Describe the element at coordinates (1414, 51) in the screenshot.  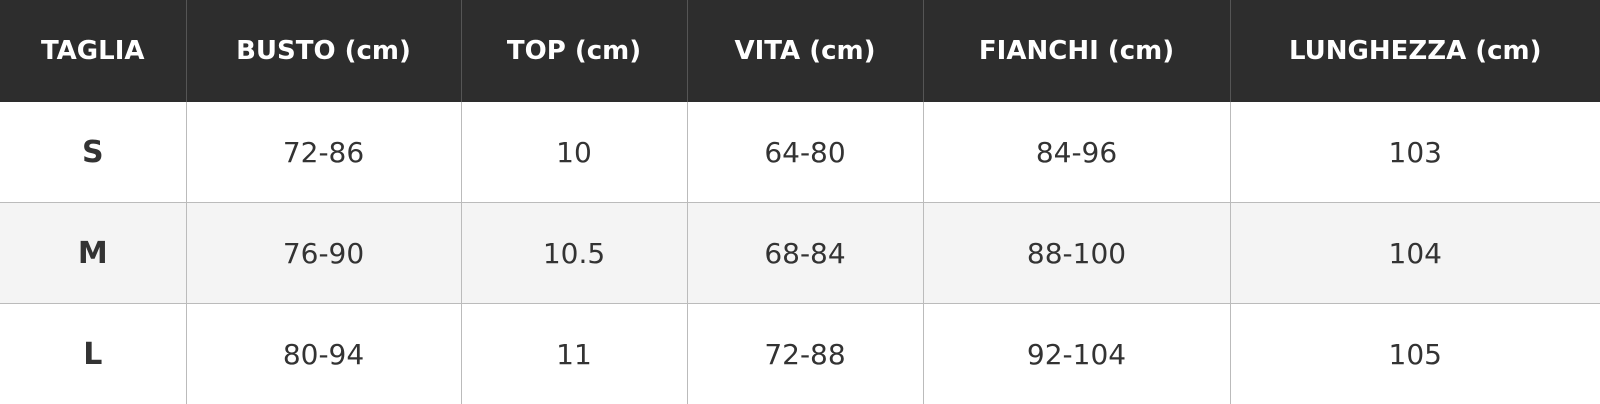
I see `header-cell: LUNGHEZZA (cm)` at that location.